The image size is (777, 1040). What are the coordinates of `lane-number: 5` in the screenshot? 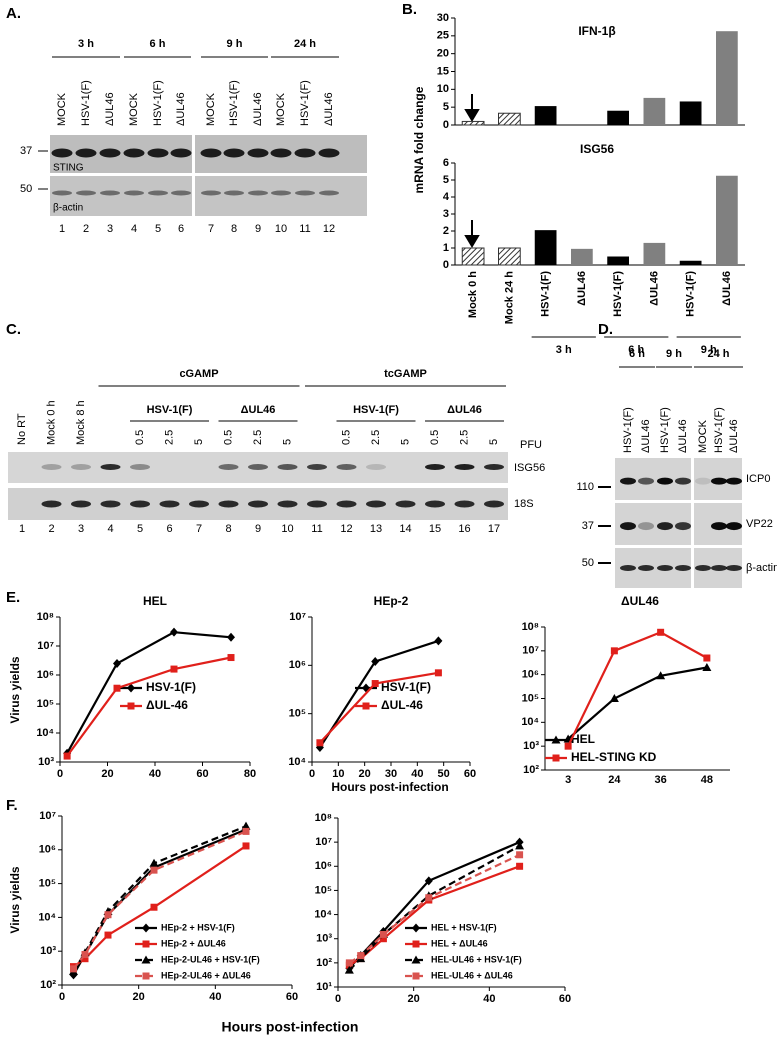 It's located at (140, 529).